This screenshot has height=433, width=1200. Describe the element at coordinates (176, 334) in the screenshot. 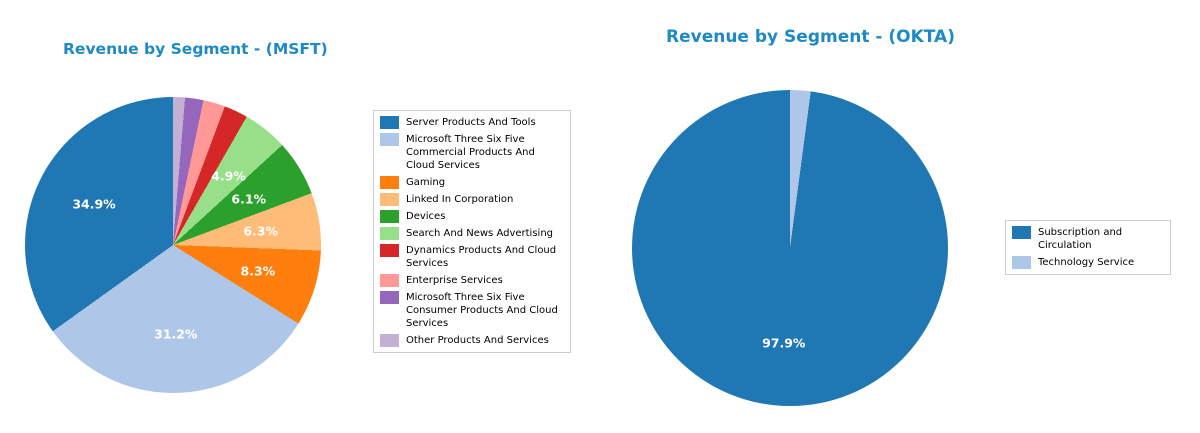

I see `pie-percentage-label: 31.2%` at that location.